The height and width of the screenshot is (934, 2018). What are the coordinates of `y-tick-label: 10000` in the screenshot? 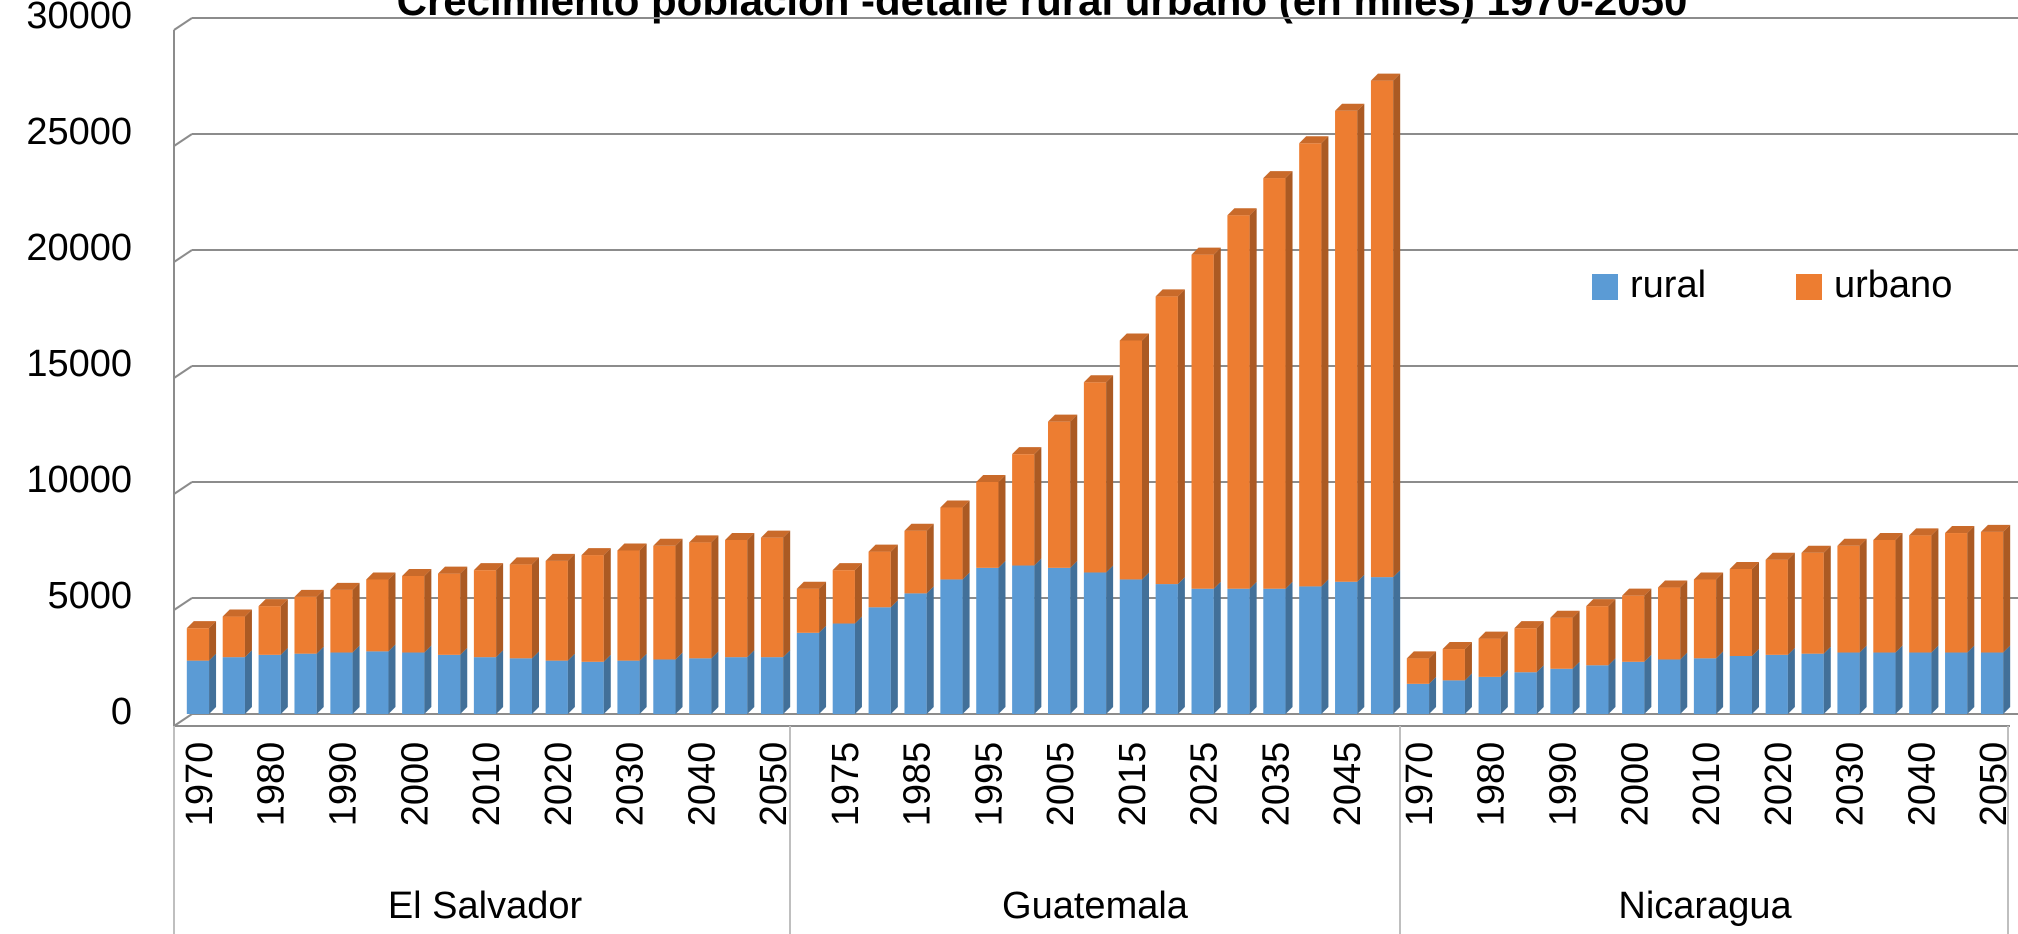 It's located at (79, 480).